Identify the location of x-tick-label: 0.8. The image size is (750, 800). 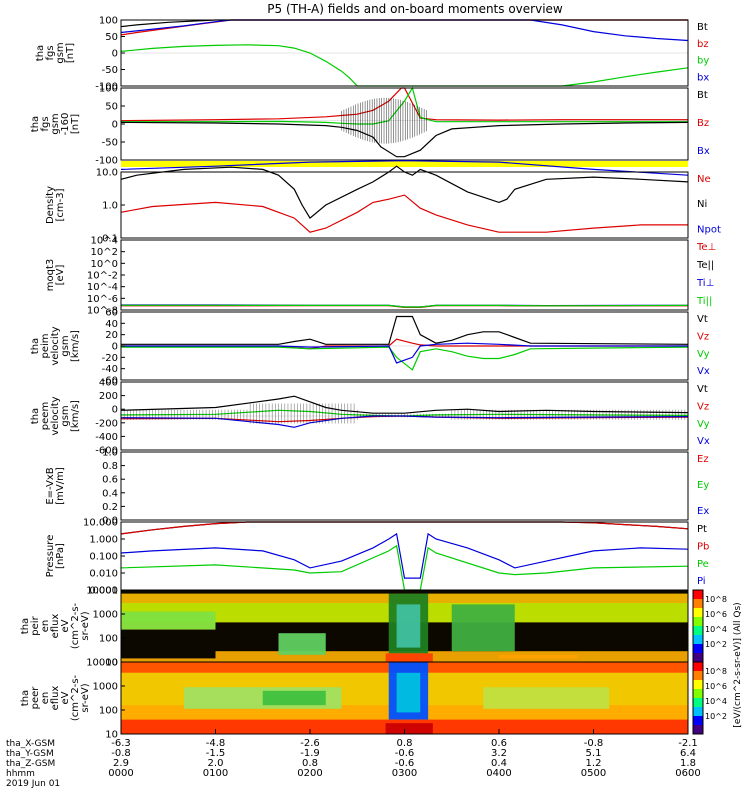
(310, 763).